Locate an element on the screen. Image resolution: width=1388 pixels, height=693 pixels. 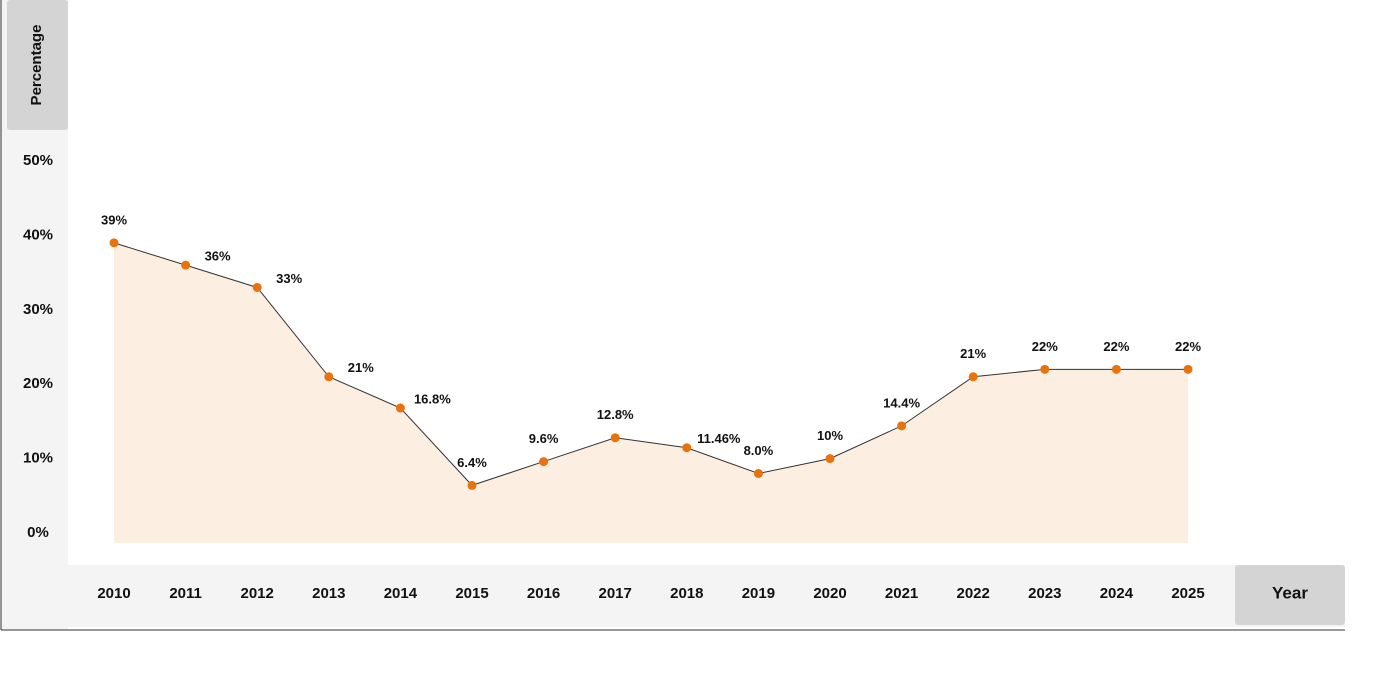
value-label: 33% is located at coordinates (289, 278).